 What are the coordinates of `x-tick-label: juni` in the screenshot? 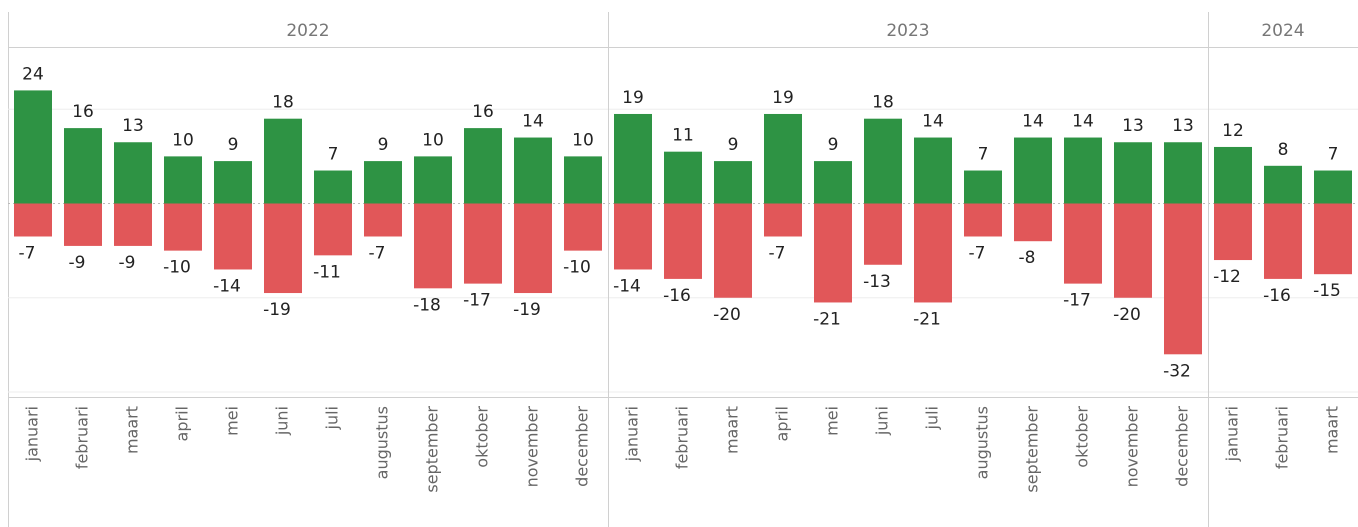 It's located at (282, 421).